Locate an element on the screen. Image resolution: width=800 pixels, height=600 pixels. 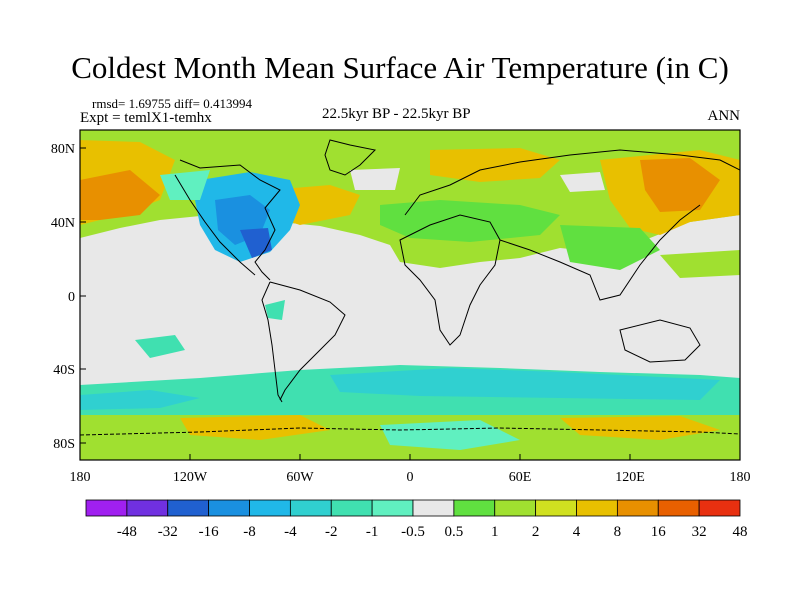
colorbar-label: -0.5 is located at coordinates (413, 532).